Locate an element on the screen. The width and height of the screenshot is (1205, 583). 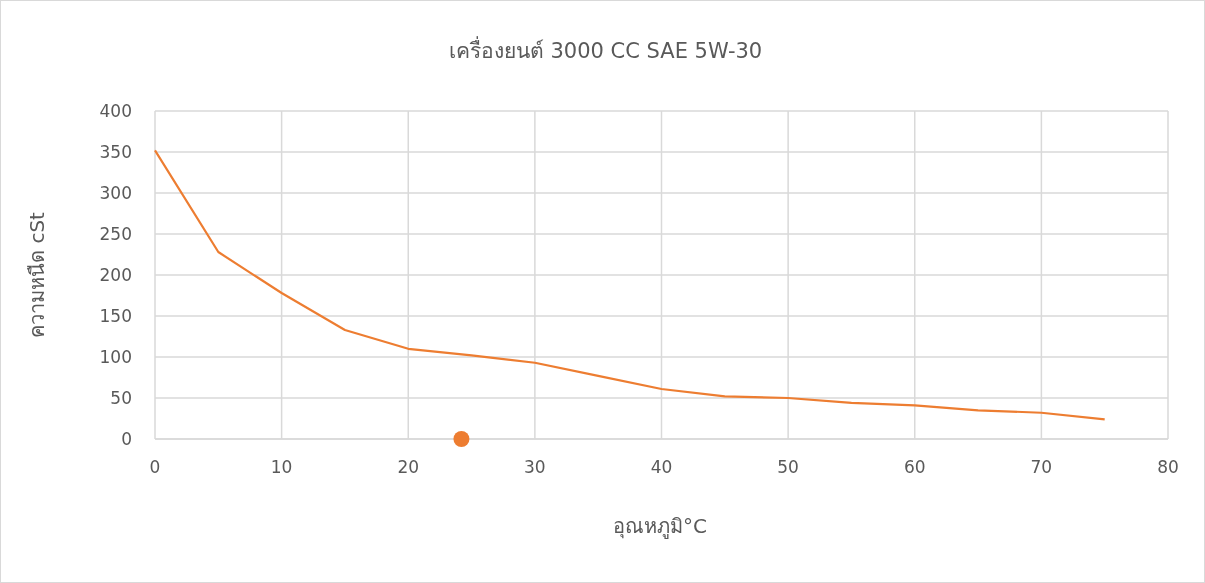
y-tick-label: 150 is located at coordinates (115, 315).